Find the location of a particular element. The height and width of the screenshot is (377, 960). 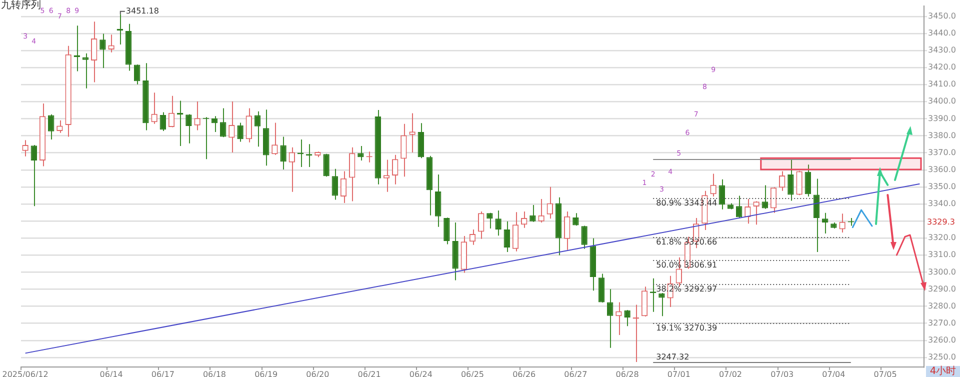

y-tick-label: 3280.0 is located at coordinates (942, 305).